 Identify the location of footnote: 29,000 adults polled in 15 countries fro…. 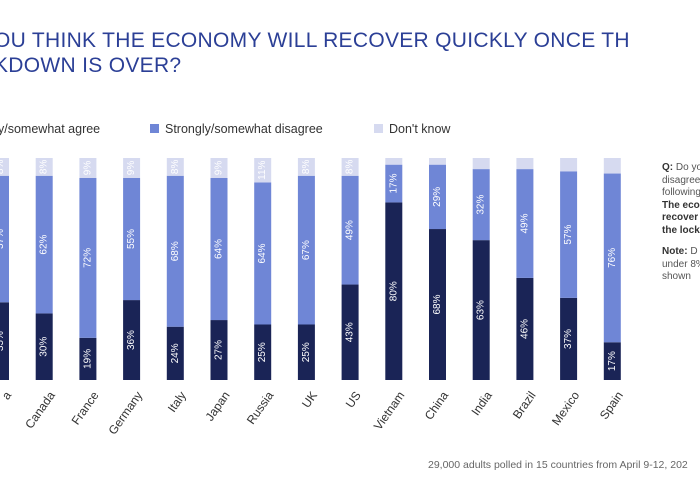
(558, 465).